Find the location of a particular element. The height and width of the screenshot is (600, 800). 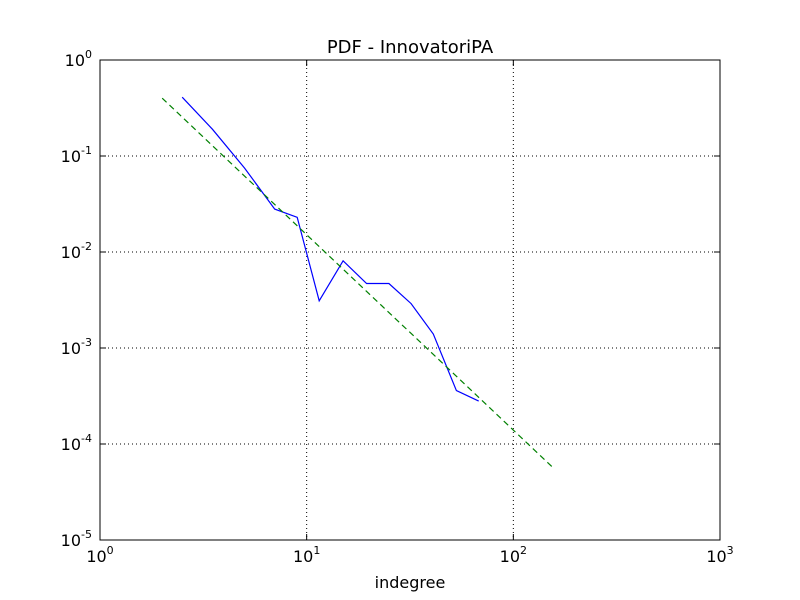

y-tick-label: 10⁻⁵ is located at coordinates (76, 539).